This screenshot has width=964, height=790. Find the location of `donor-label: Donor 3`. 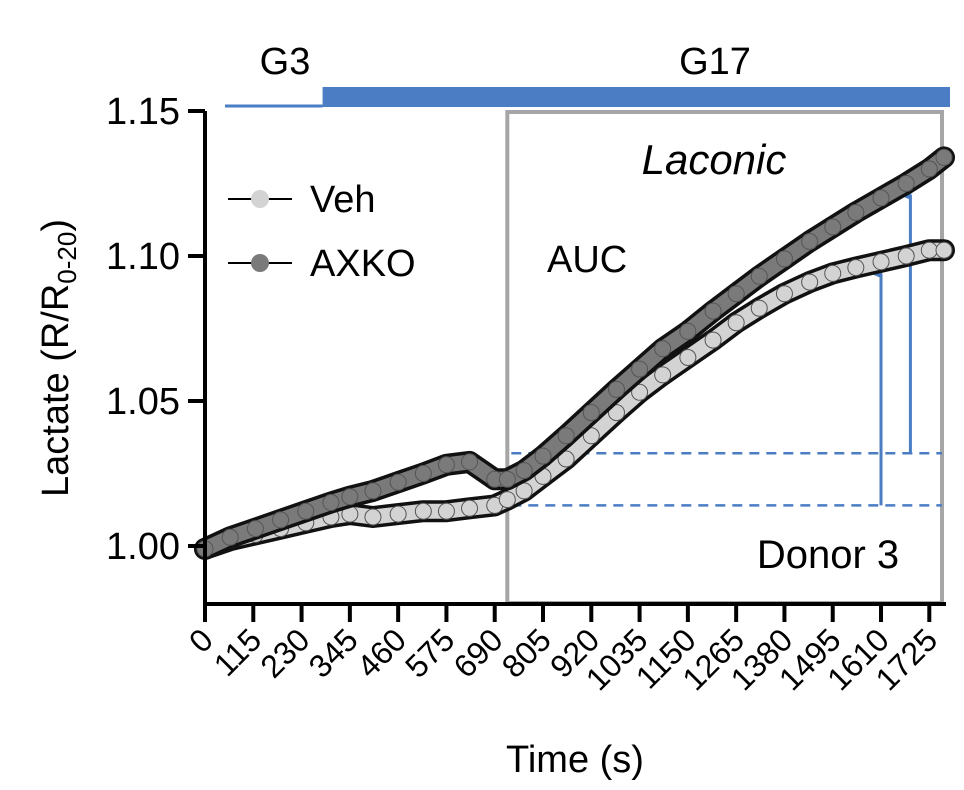

donor-label: Donor 3 is located at coordinates (828, 555).